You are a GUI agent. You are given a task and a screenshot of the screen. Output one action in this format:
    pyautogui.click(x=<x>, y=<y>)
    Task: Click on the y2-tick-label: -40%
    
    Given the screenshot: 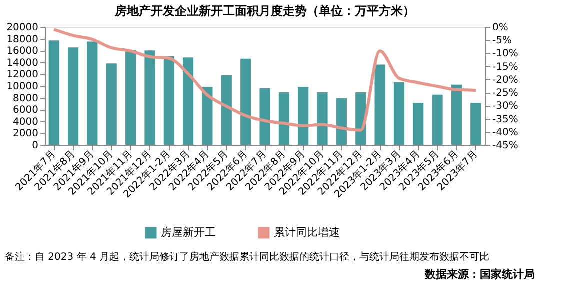 What is the action you would take?
    pyautogui.click(x=505, y=132)
    